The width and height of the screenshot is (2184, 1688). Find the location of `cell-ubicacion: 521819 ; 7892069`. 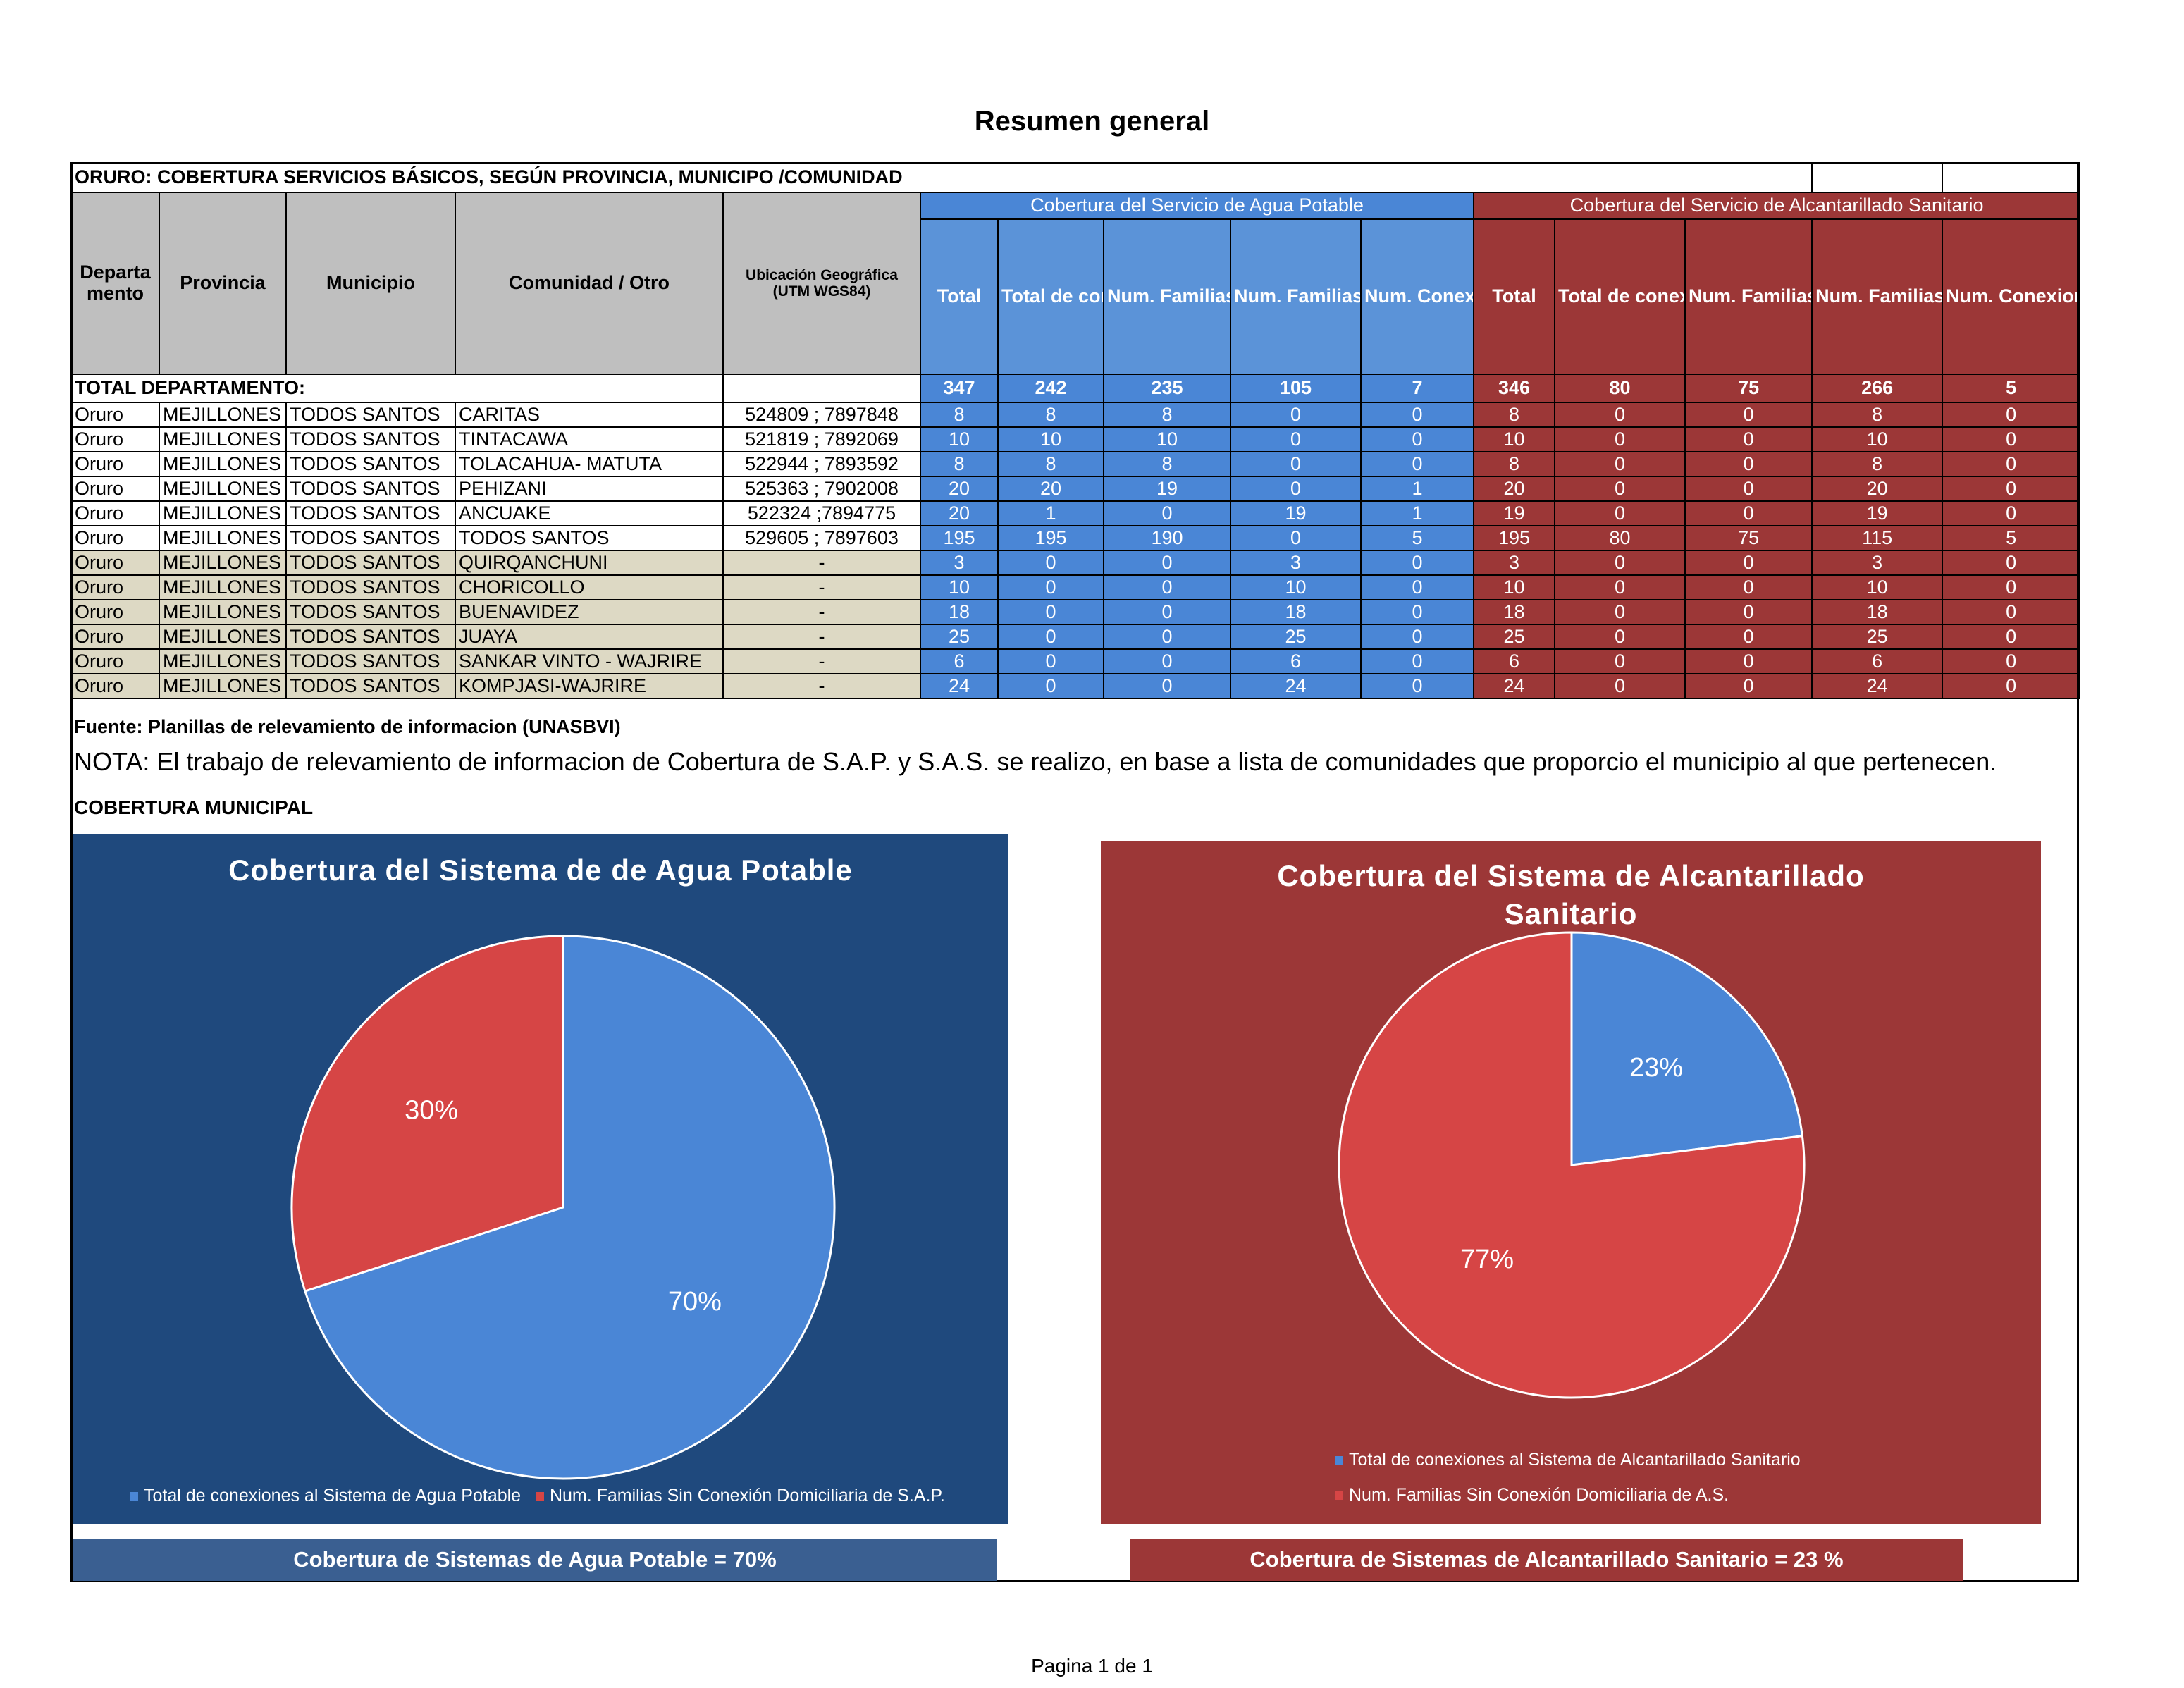

cell-ubicacion: 521819 ; 7892069 is located at coordinates (821, 439).